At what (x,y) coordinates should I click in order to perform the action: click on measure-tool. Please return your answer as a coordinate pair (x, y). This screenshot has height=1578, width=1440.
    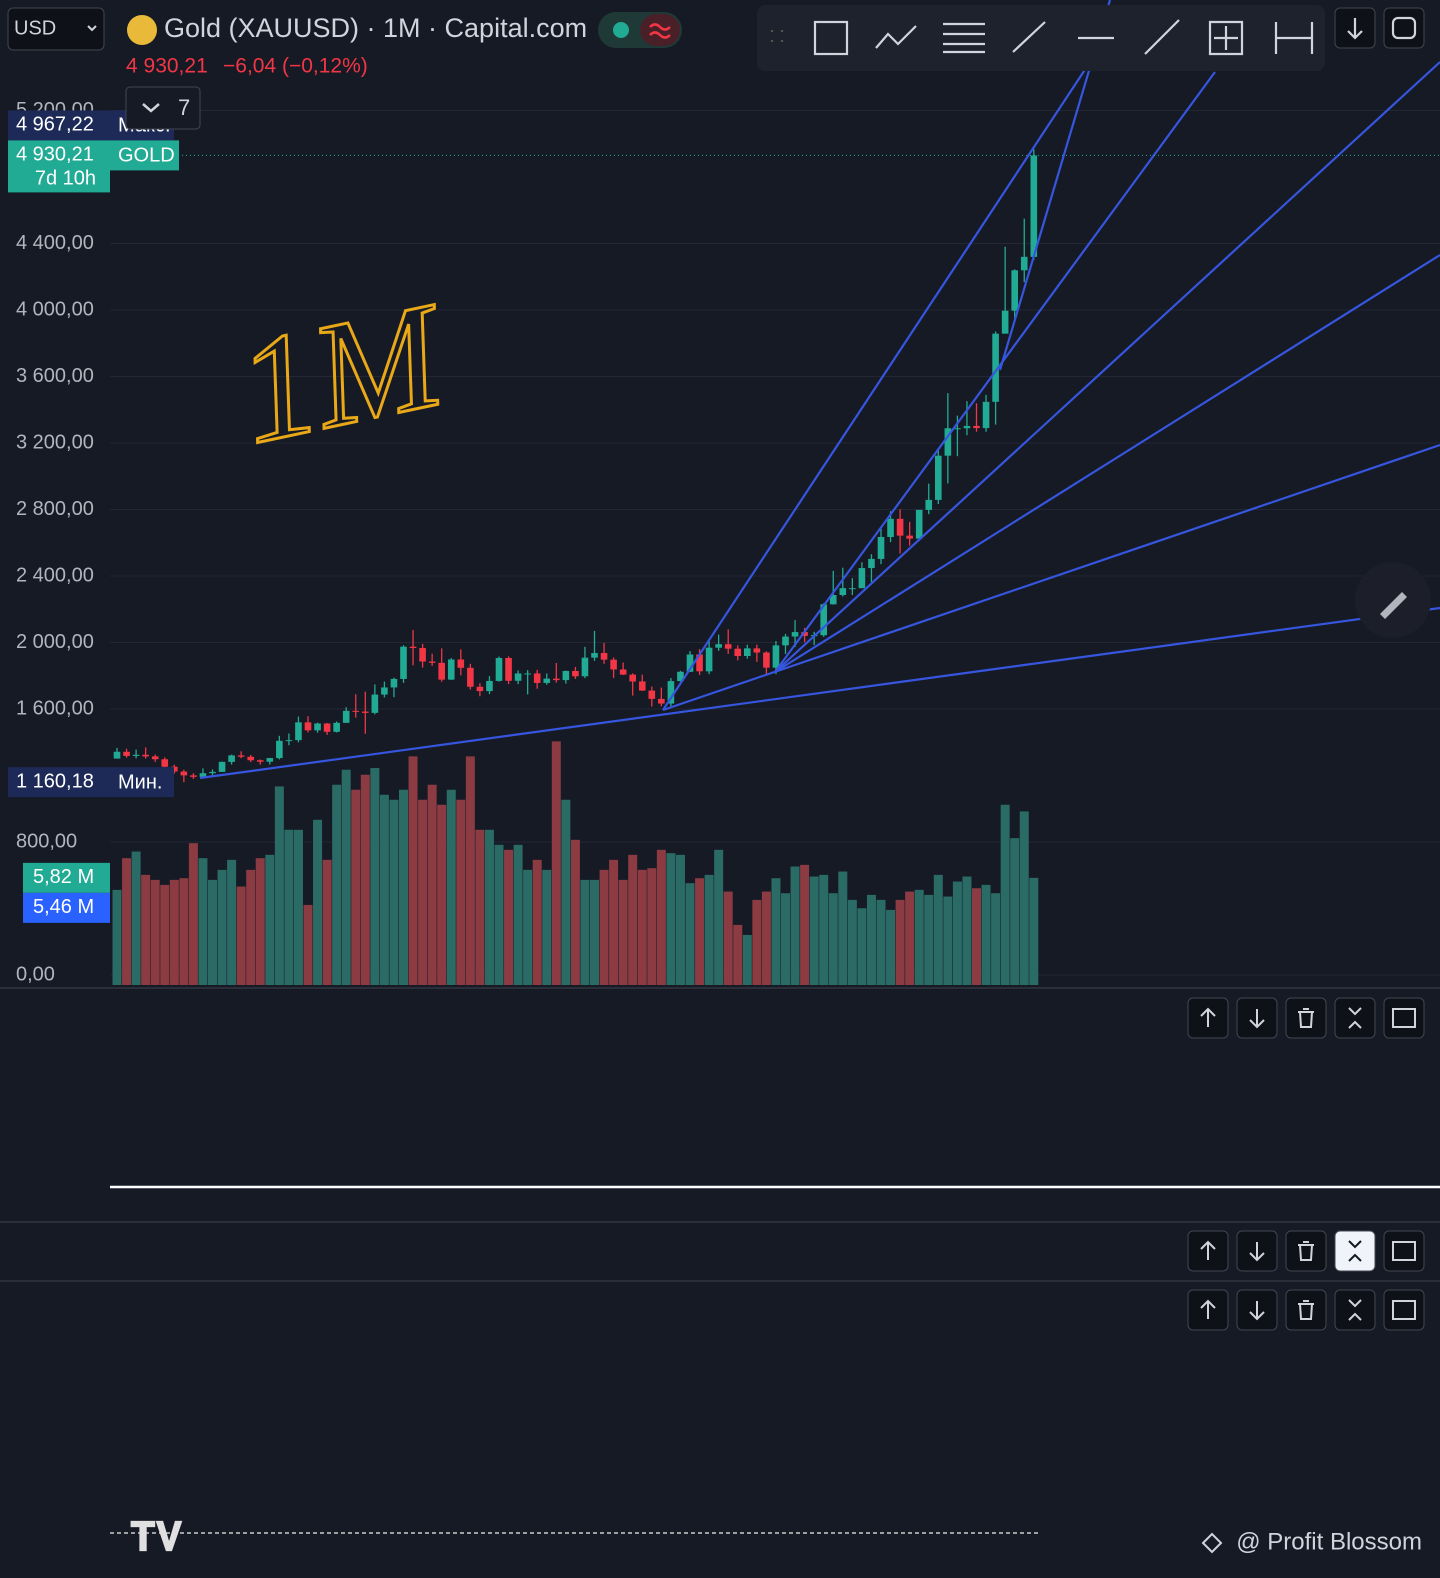
    Looking at the image, I should click on (1226, 38).